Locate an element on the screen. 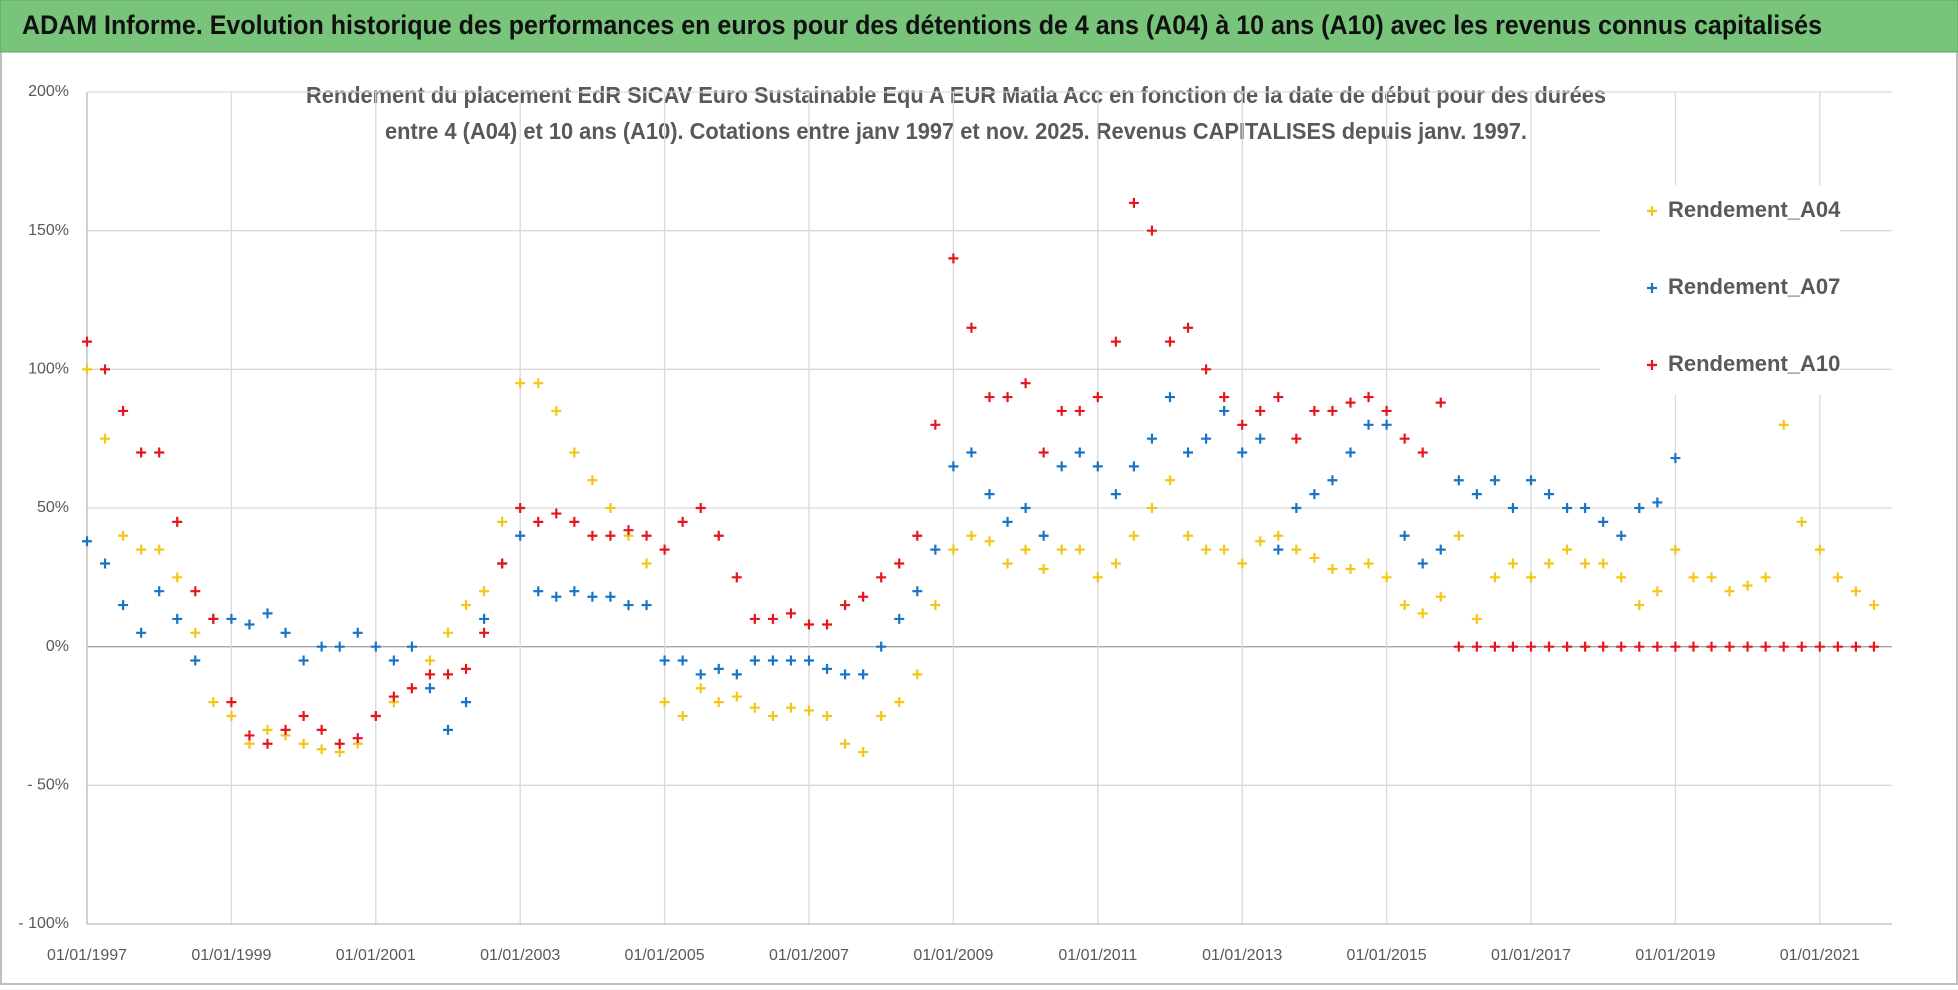 The height and width of the screenshot is (990, 1958). y-tick-label: 50% is located at coordinates (53, 507).